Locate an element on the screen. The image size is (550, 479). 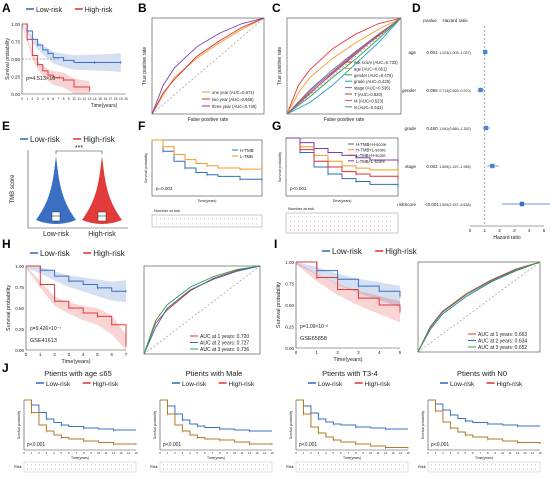
j-legend-0-label-0: Low-risk is located at coordinates (58, 384).